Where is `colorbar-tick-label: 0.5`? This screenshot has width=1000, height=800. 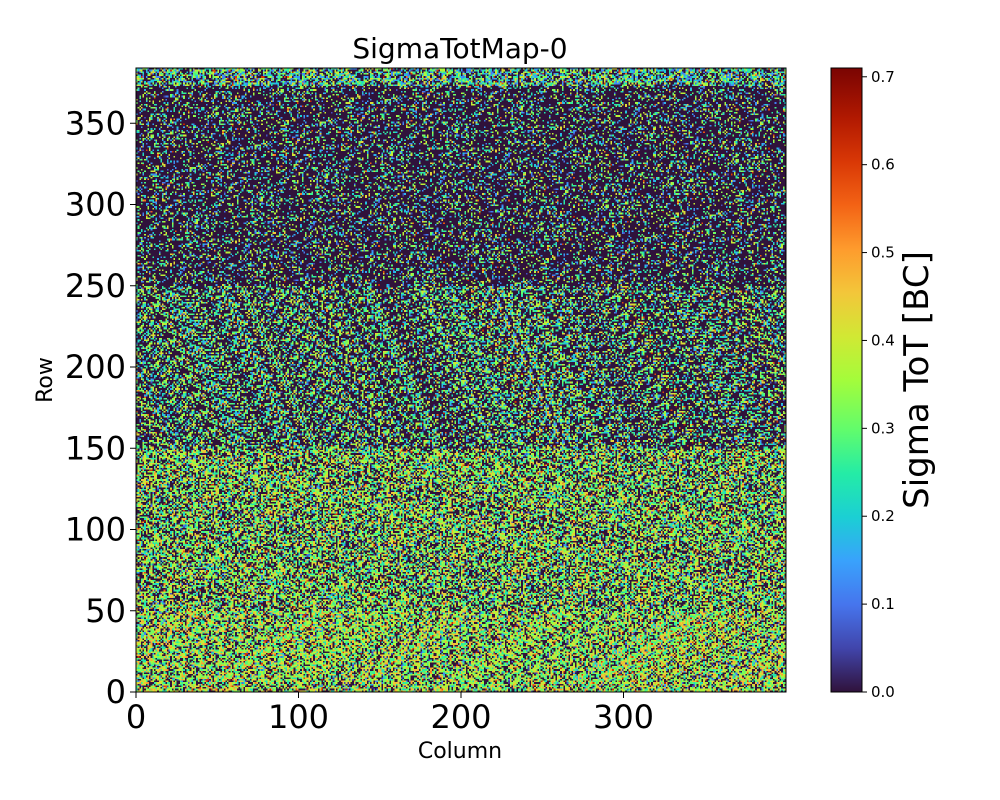
colorbar-tick-label: 0.5 is located at coordinates (883, 253).